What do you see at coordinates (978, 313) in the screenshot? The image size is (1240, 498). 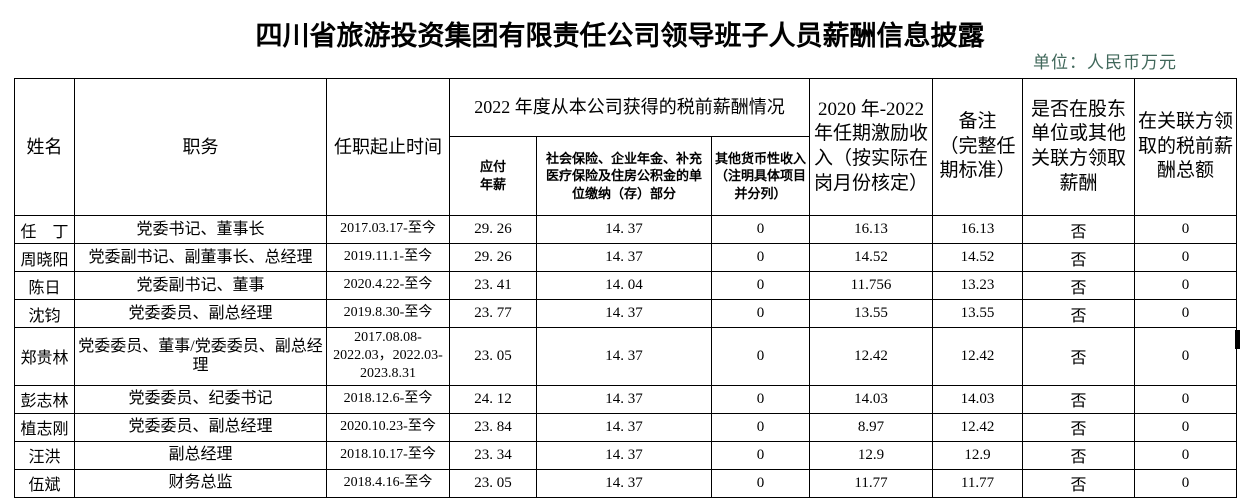 I see `cell-remark: 13.55` at bounding box center [978, 313].